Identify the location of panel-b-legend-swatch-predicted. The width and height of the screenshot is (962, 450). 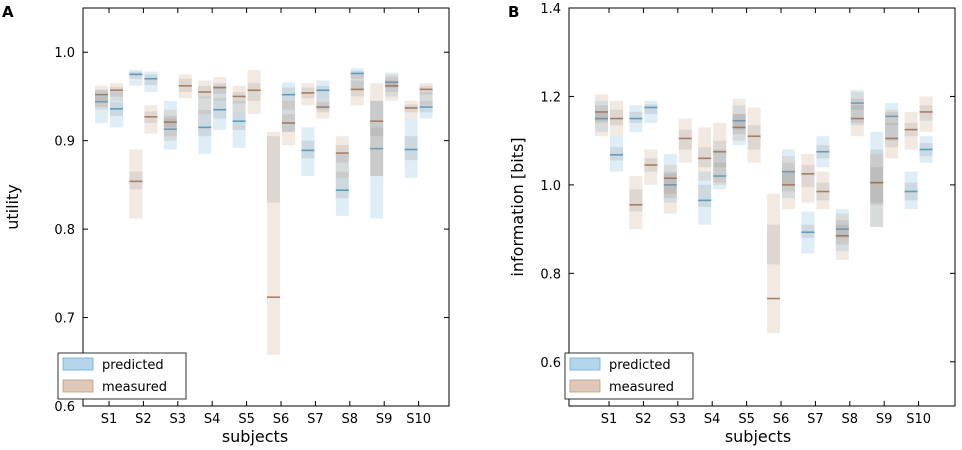
(585, 364).